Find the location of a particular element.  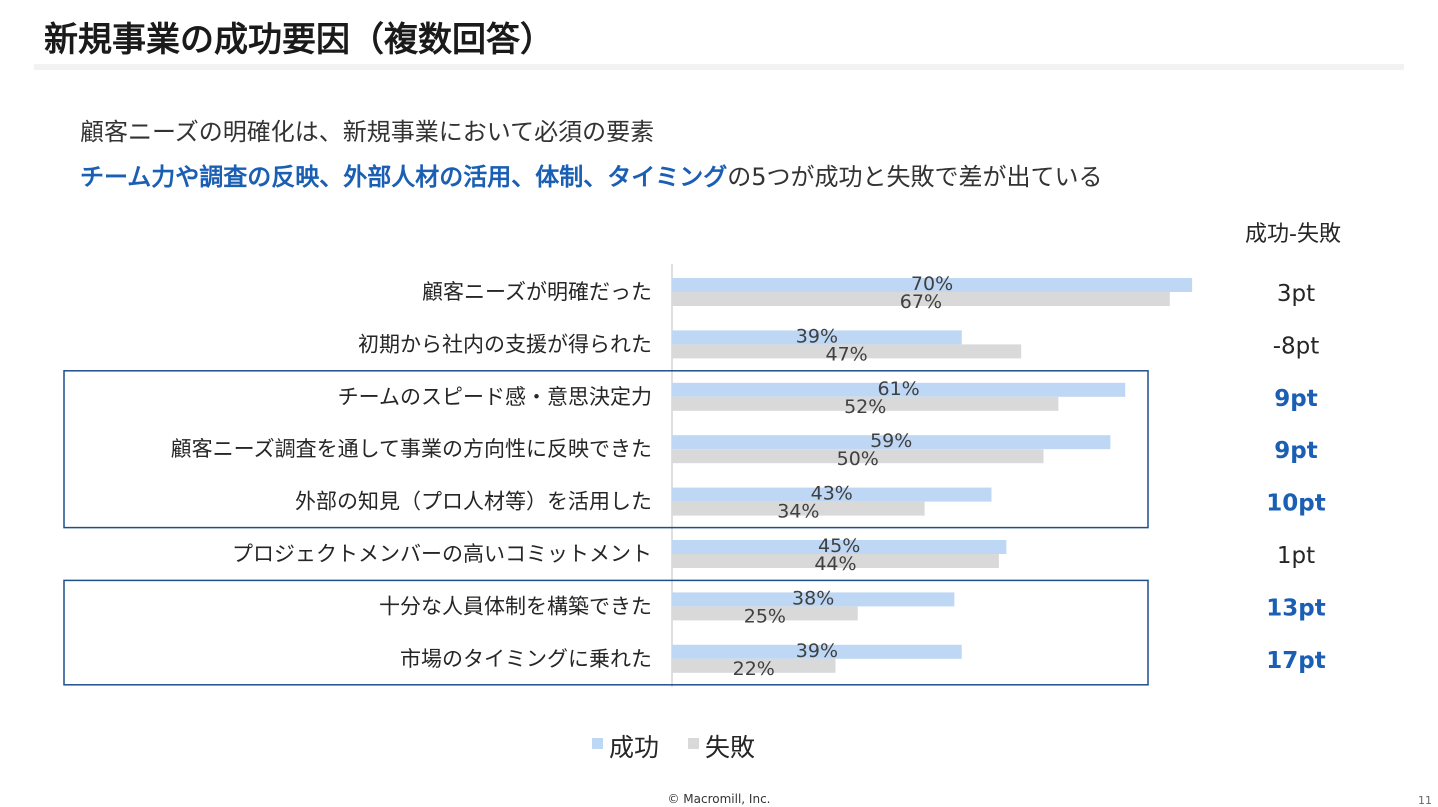

category-label: 顧客ニーズが明確だった is located at coordinates (537, 292).